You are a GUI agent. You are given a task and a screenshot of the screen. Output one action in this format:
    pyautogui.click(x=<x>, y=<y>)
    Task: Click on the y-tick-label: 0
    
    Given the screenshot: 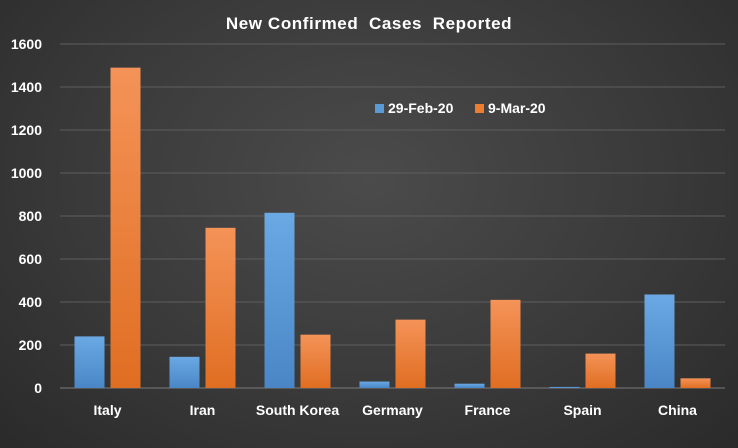 What is the action you would take?
    pyautogui.click(x=38, y=388)
    